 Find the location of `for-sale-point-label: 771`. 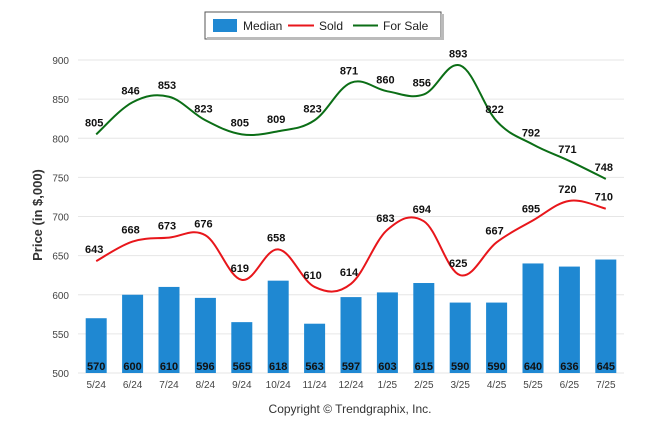

for-sale-point-label: 771 is located at coordinates (567, 150).